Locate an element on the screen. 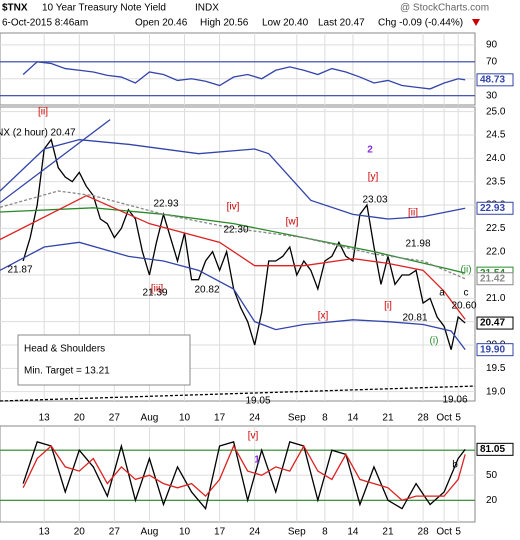 The width and height of the screenshot is (520, 540). end-label: 81.05 is located at coordinates (492, 449).